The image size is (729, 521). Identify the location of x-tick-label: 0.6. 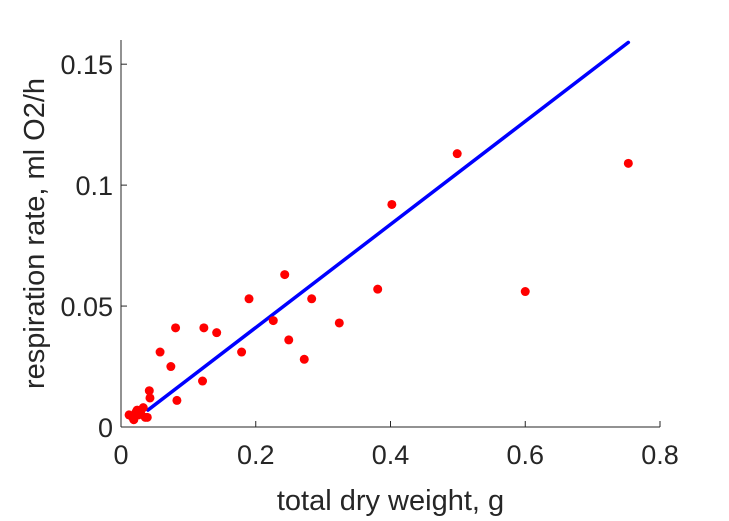
(525, 455).